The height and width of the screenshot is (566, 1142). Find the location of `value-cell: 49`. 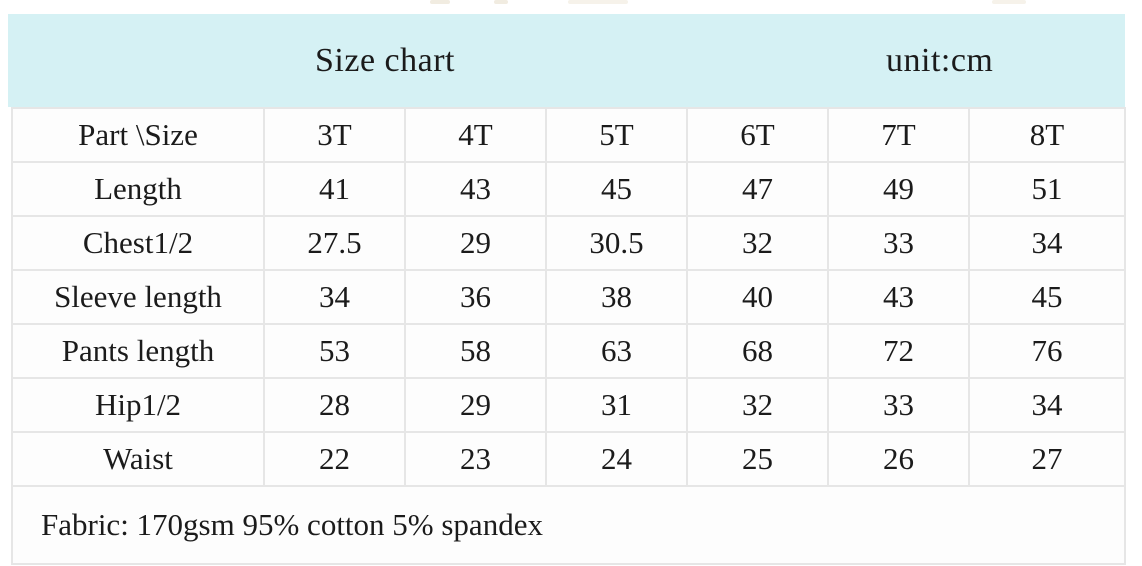

value-cell: 49 is located at coordinates (898, 189).